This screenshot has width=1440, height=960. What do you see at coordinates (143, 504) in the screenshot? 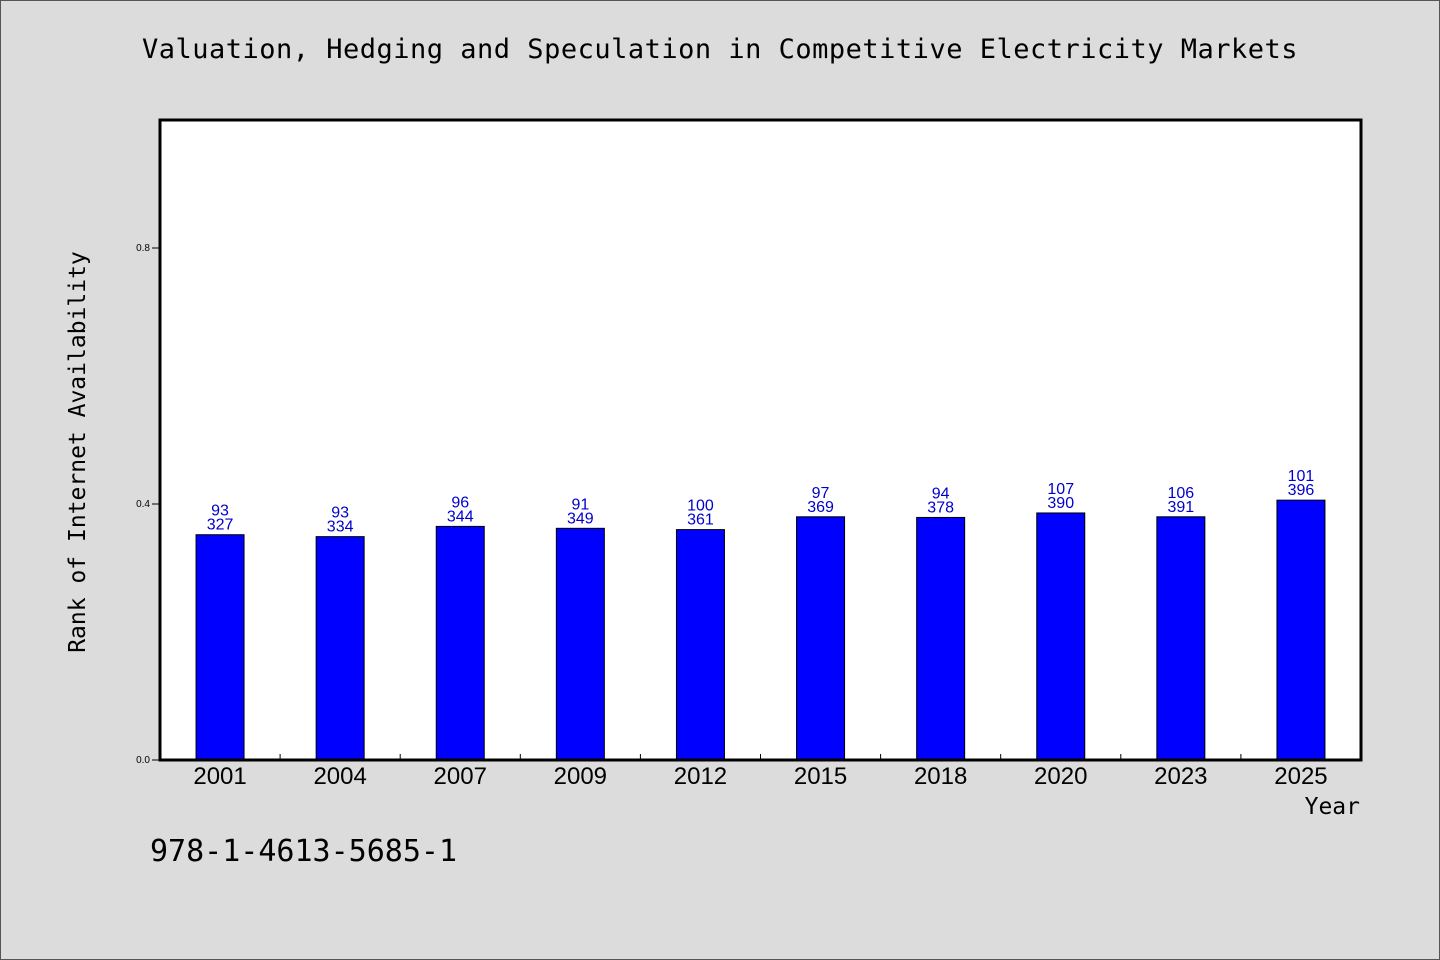
I see `y-tick-label: 0.4` at bounding box center [143, 504].